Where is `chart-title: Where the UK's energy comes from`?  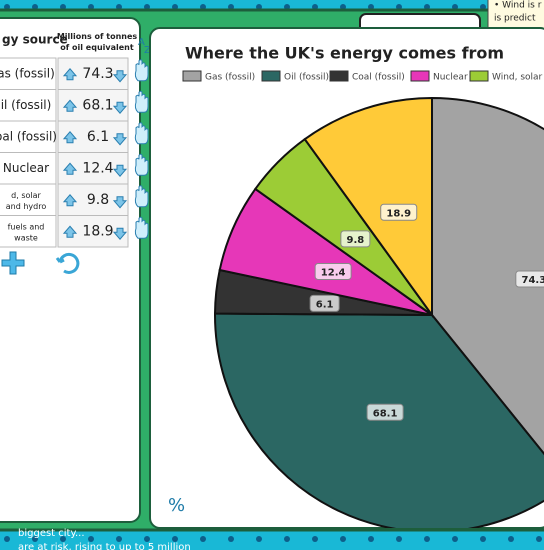 chart-title: Where the UK's energy comes from is located at coordinates (344, 53).